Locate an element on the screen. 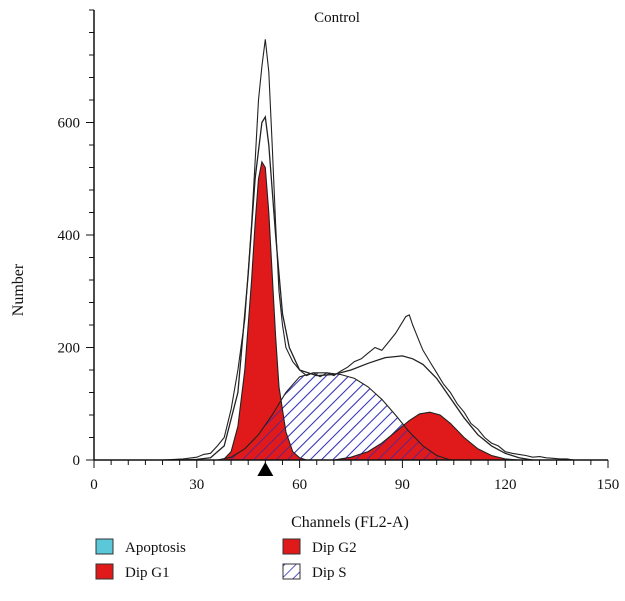 This screenshot has height=601, width=625. legend: Apoptosis Dip G2 Dip G1 Dip S is located at coordinates (226, 559).